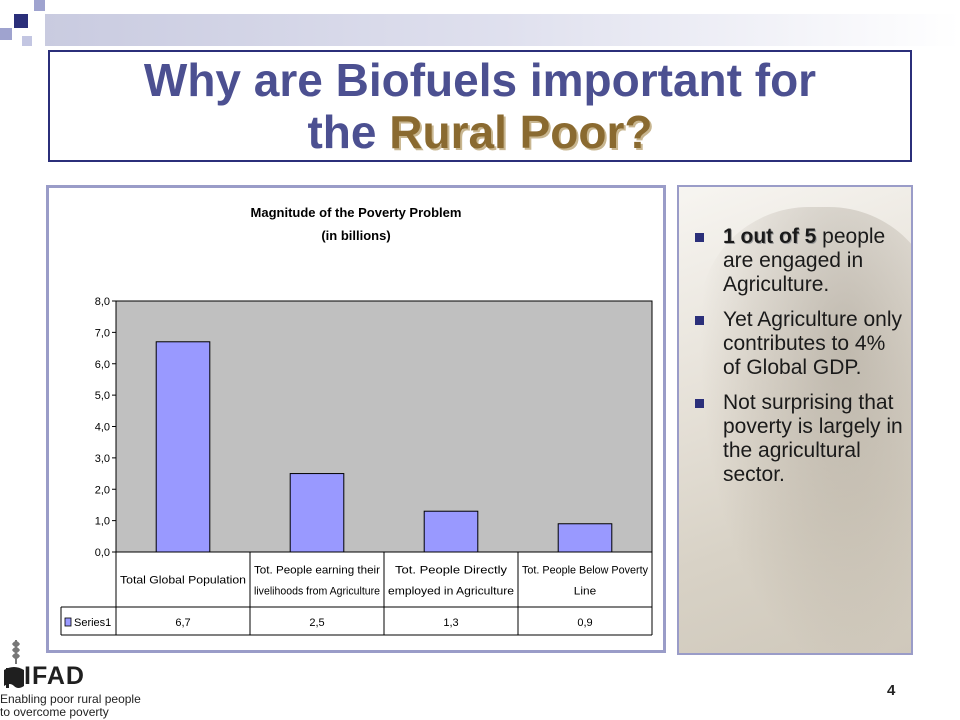 Image resolution: width=960 pixels, height=720 pixels. I want to click on y-tick-label: 4,0, so click(102, 428).